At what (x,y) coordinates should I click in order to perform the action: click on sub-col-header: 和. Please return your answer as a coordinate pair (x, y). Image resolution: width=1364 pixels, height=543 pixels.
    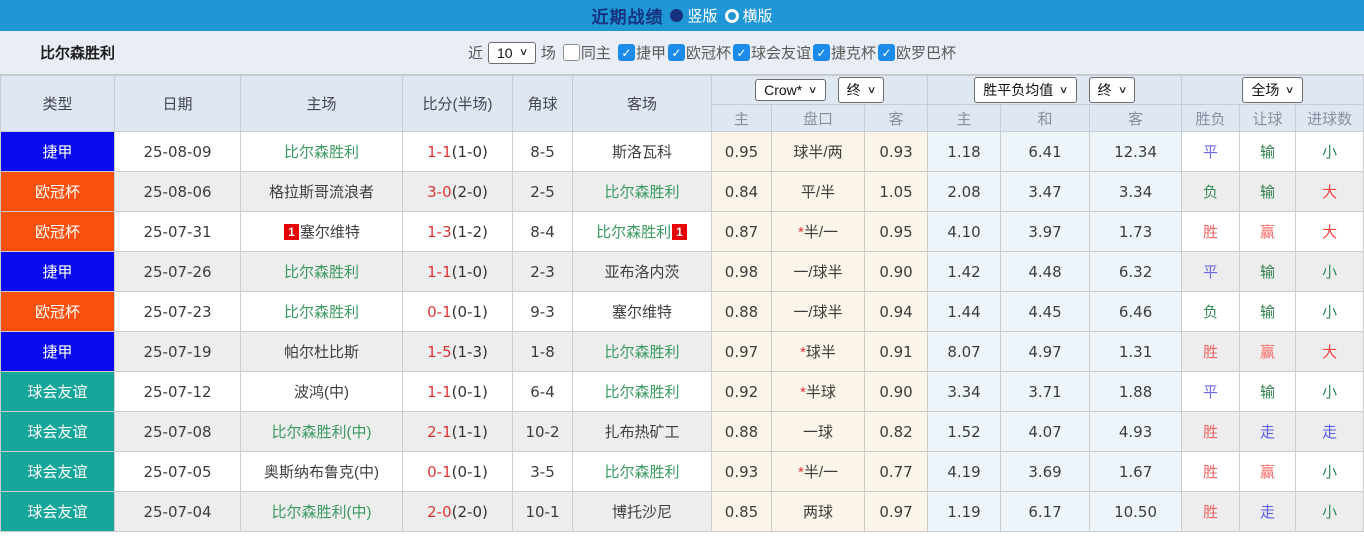
    Looking at the image, I should click on (1045, 118).